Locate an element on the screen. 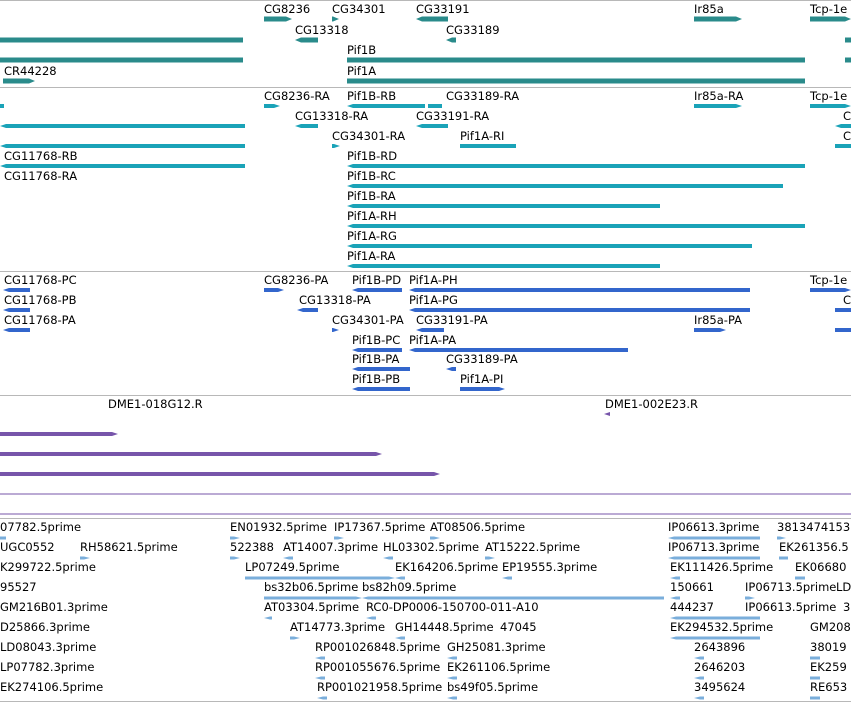 This screenshot has width=851, height=703. cds-label: CG11768-PB is located at coordinates (40, 300).